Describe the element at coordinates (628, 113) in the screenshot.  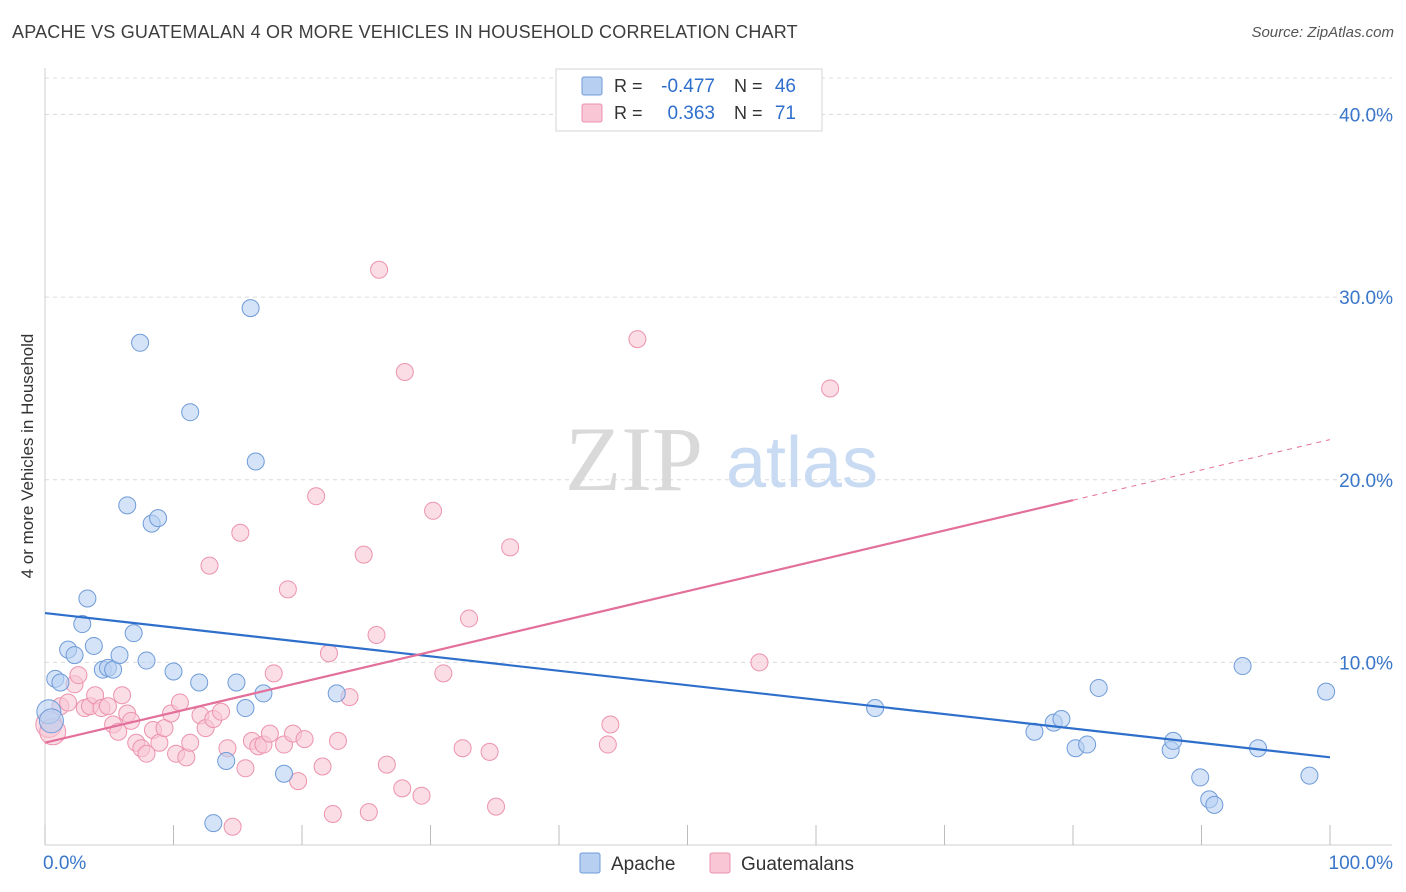
I see `guatemalans-r-label: R =` at that location.